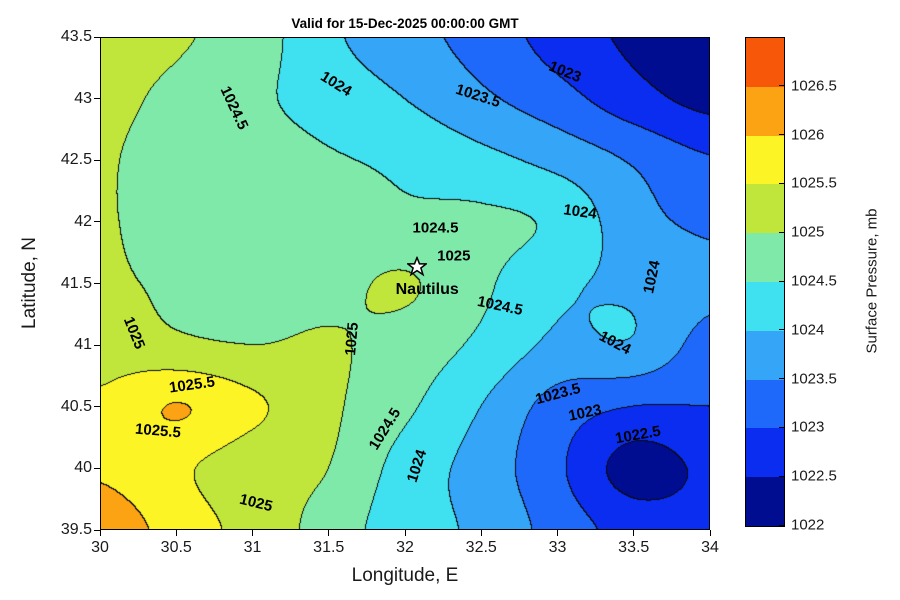 This screenshot has height=600, width=900. Describe the element at coordinates (176, 547) in the screenshot. I see `x-tick-label: 30.5` at that location.